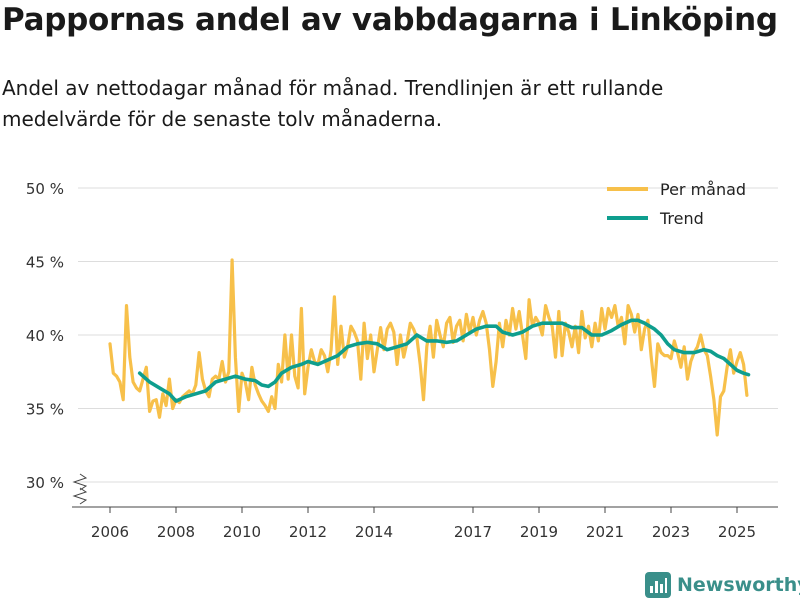 This screenshot has width=800, height=600. Describe the element at coordinates (176, 532) in the screenshot. I see `x-tick-label: 2008` at that location.